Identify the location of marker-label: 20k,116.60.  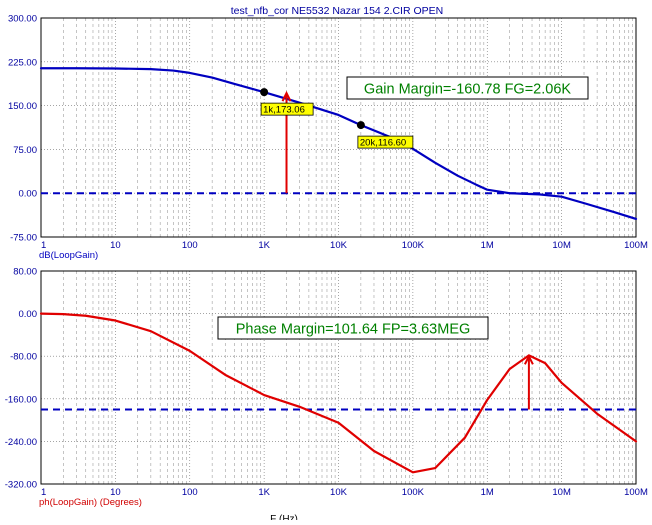
(383, 143).